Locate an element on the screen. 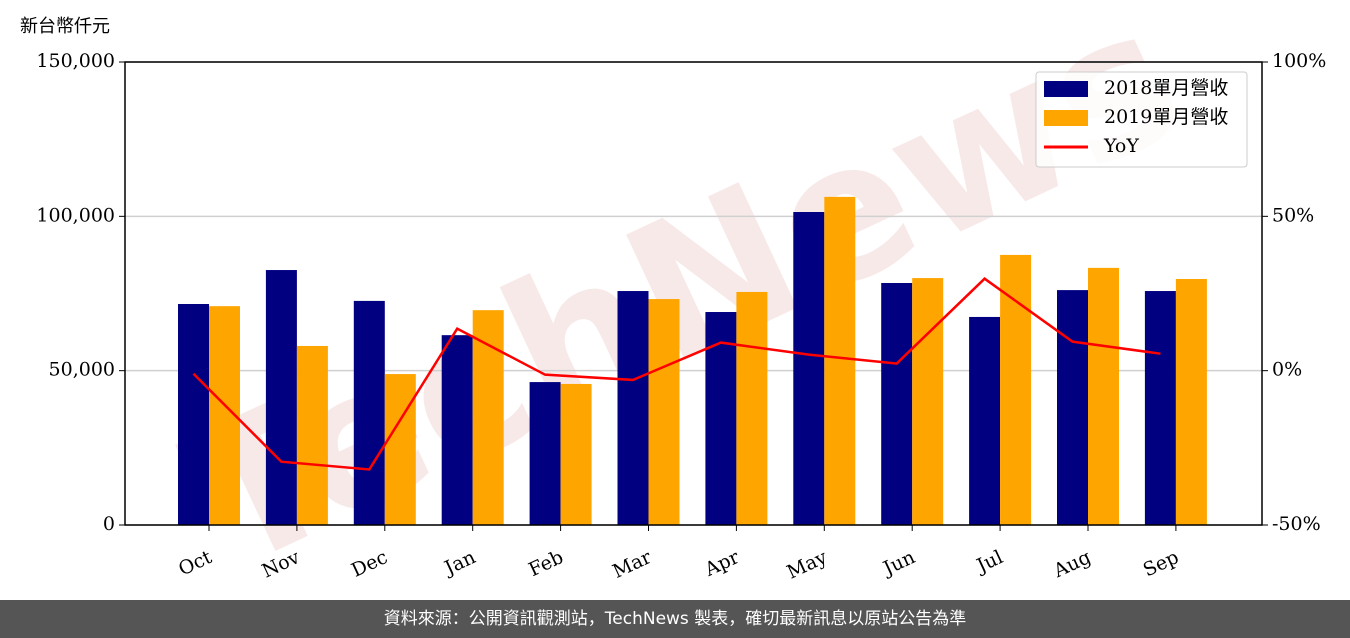 This screenshot has height=638, width=1350. y2-tick-label: 50% is located at coordinates (1293, 215).